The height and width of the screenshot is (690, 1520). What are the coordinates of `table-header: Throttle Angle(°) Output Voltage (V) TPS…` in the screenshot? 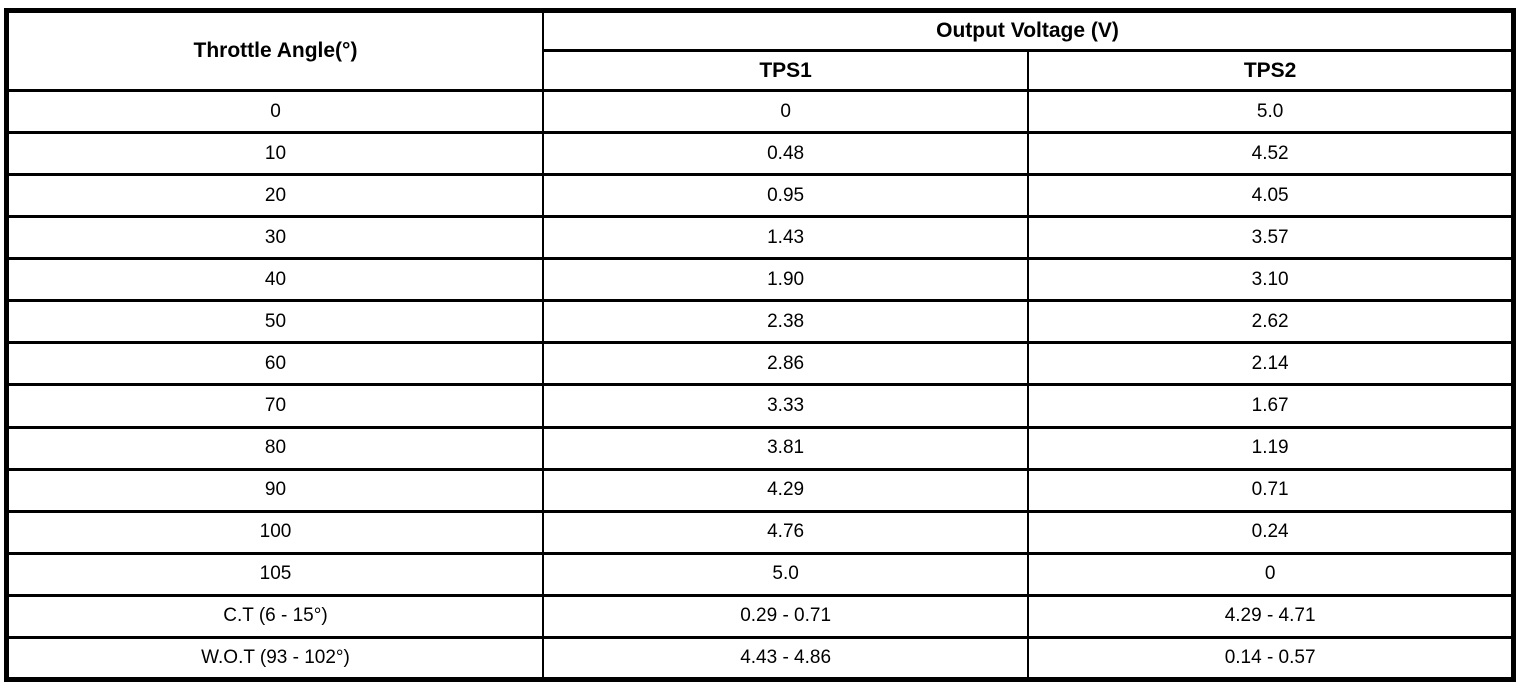 It's located at (760, 50).